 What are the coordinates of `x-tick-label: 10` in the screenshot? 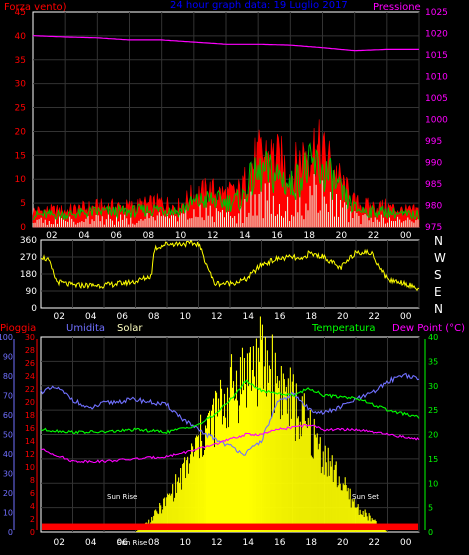 It's located at (186, 317).